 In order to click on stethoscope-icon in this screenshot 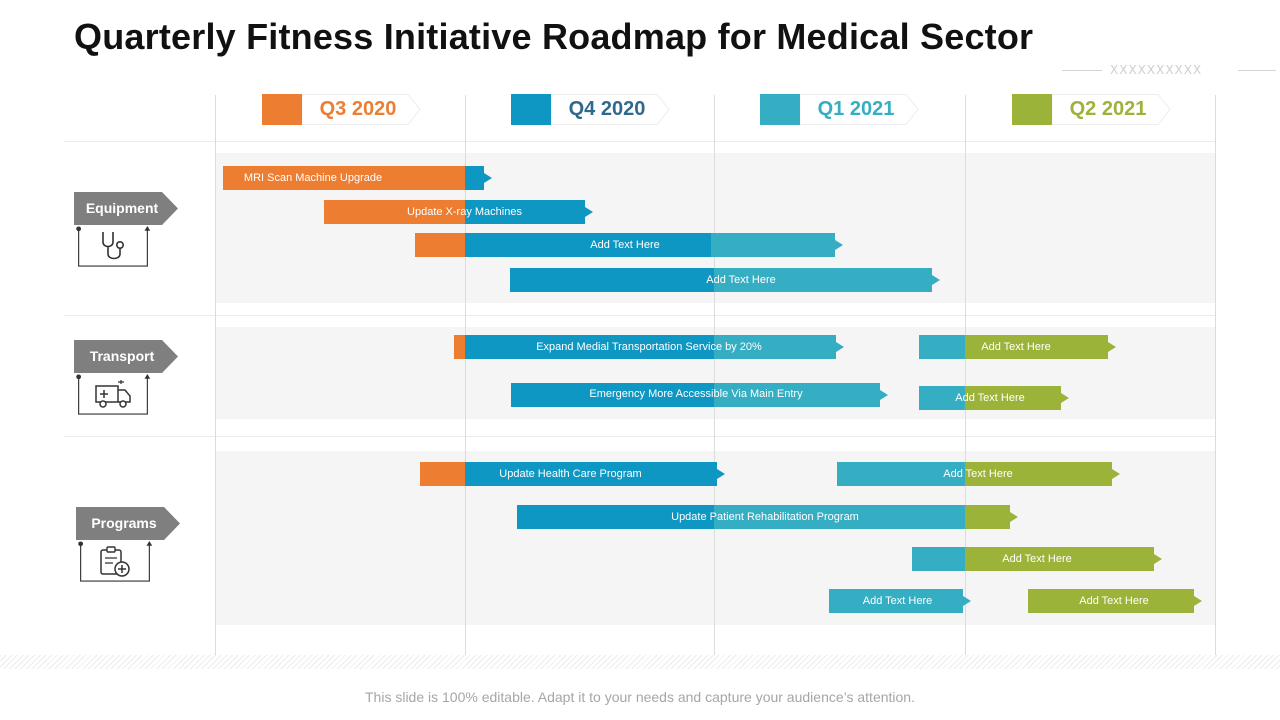, I will do `click(113, 246)`.